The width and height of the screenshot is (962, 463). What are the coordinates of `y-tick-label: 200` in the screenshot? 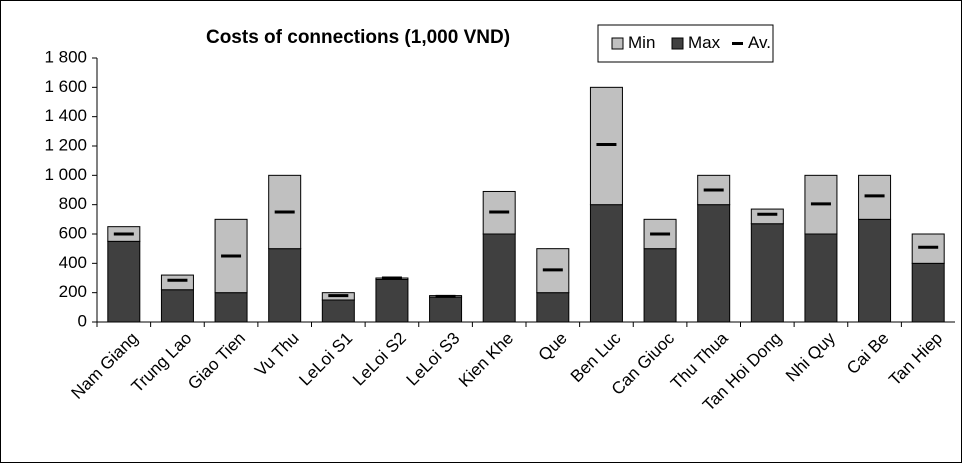 It's located at (73, 291).